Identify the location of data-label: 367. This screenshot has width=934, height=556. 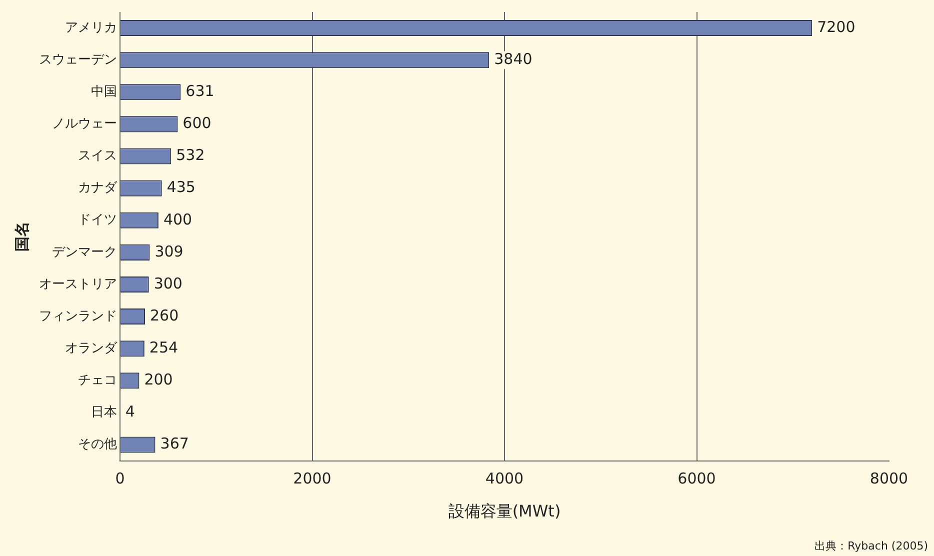
(174, 443).